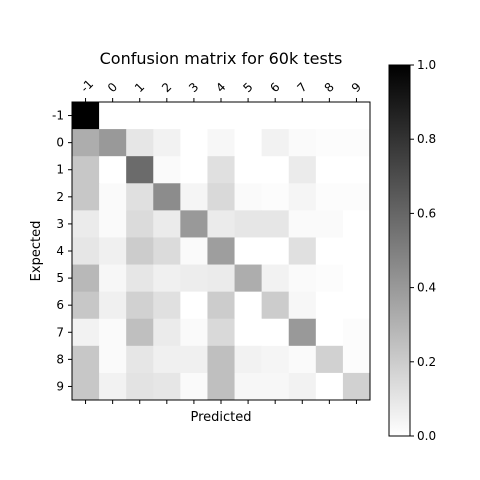 This screenshot has height=480, width=480. What do you see at coordinates (139, 87) in the screenshot?
I see `x-tick-label: 1` at bounding box center [139, 87].